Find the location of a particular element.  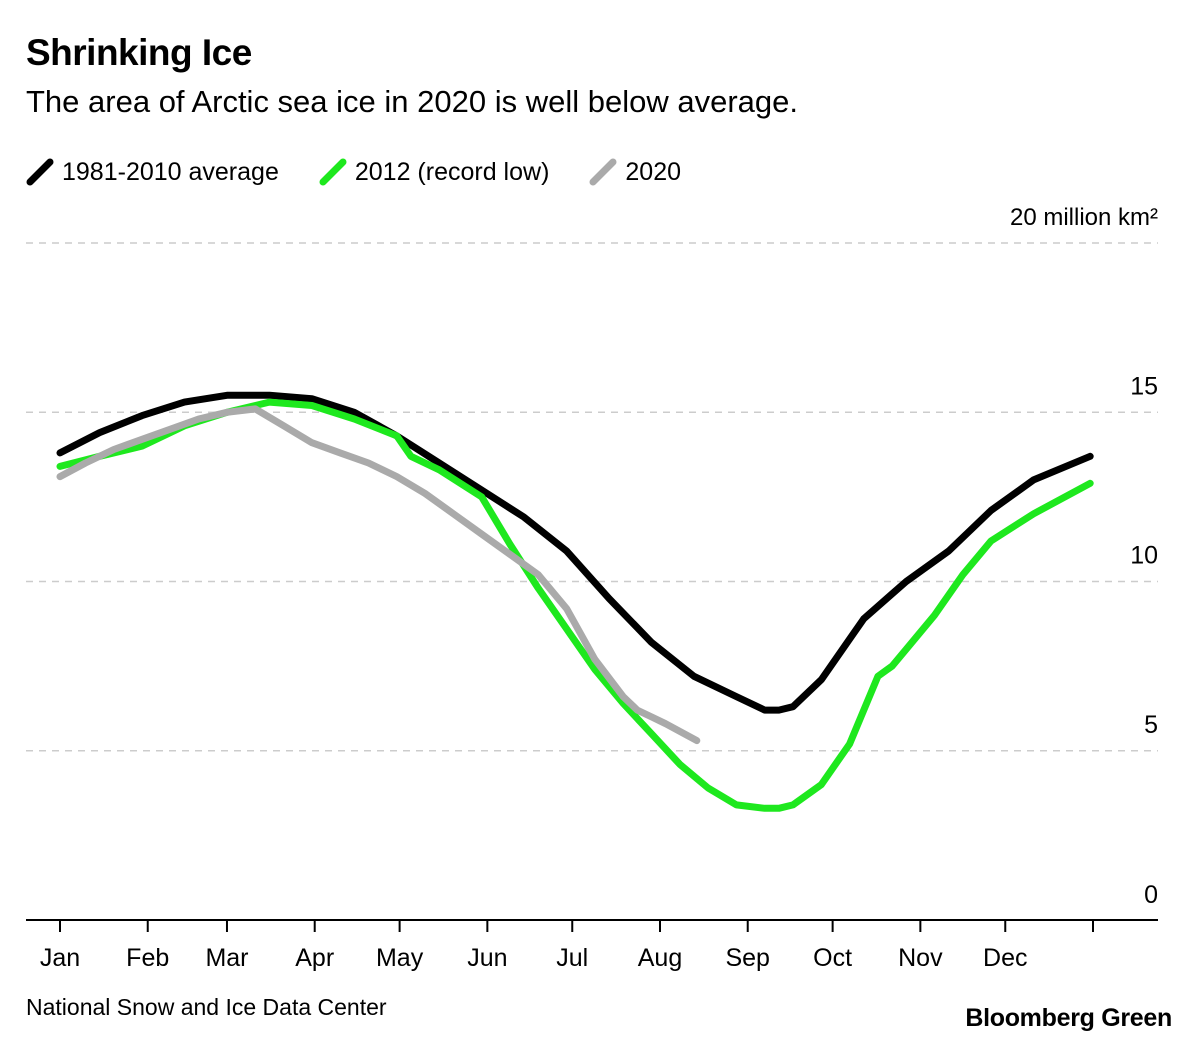

legend-item-2020: 2020 is located at coordinates (635, 172).